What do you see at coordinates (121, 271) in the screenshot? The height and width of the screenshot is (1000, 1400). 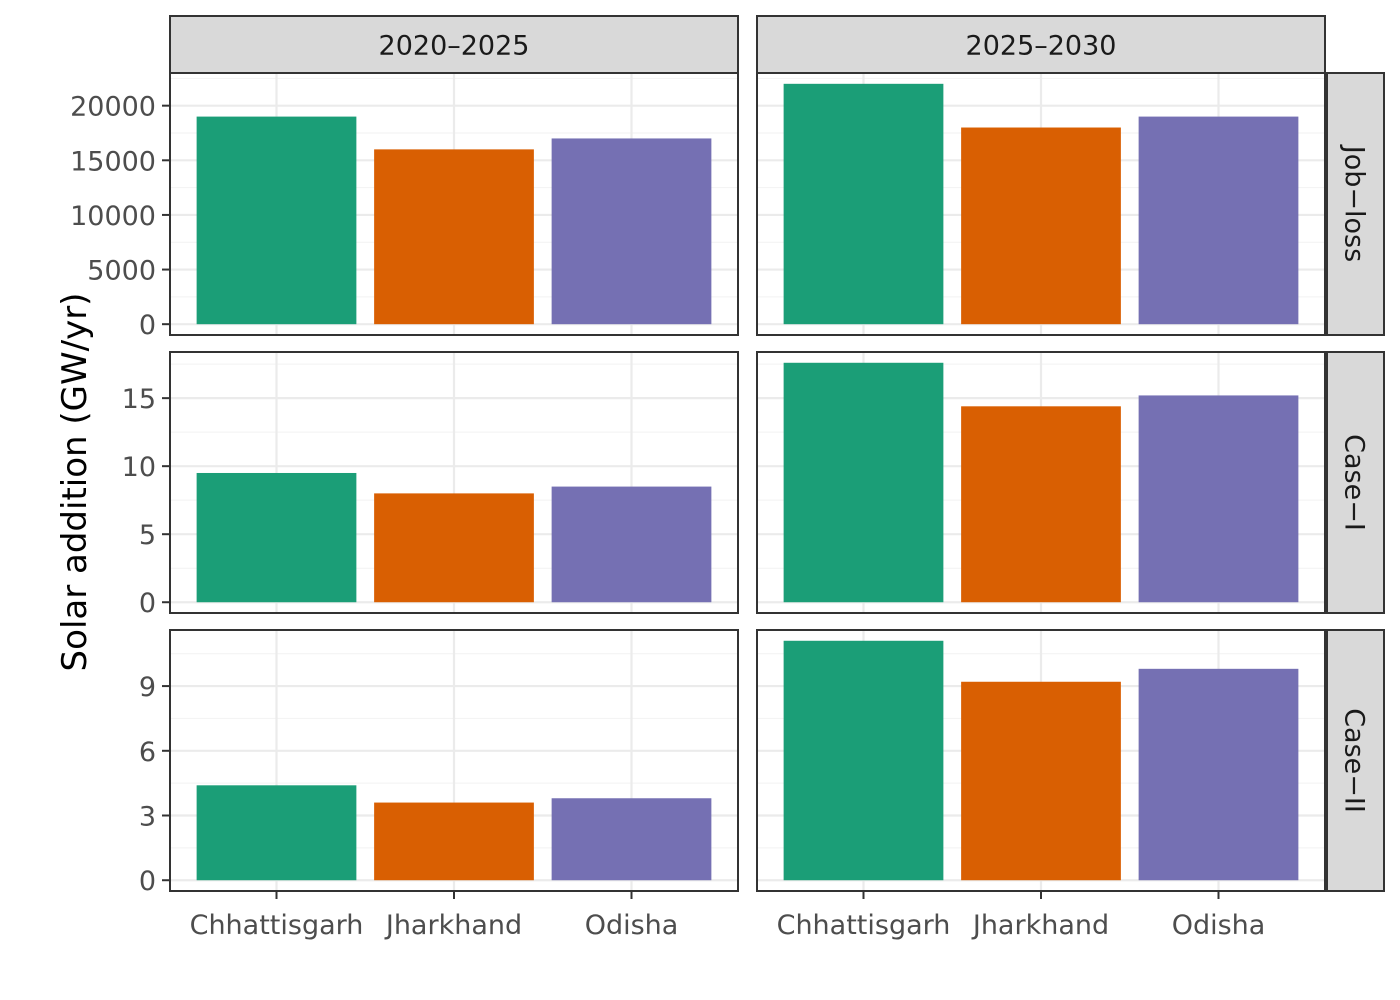 I see `y-tick-label: 5000` at bounding box center [121, 271].